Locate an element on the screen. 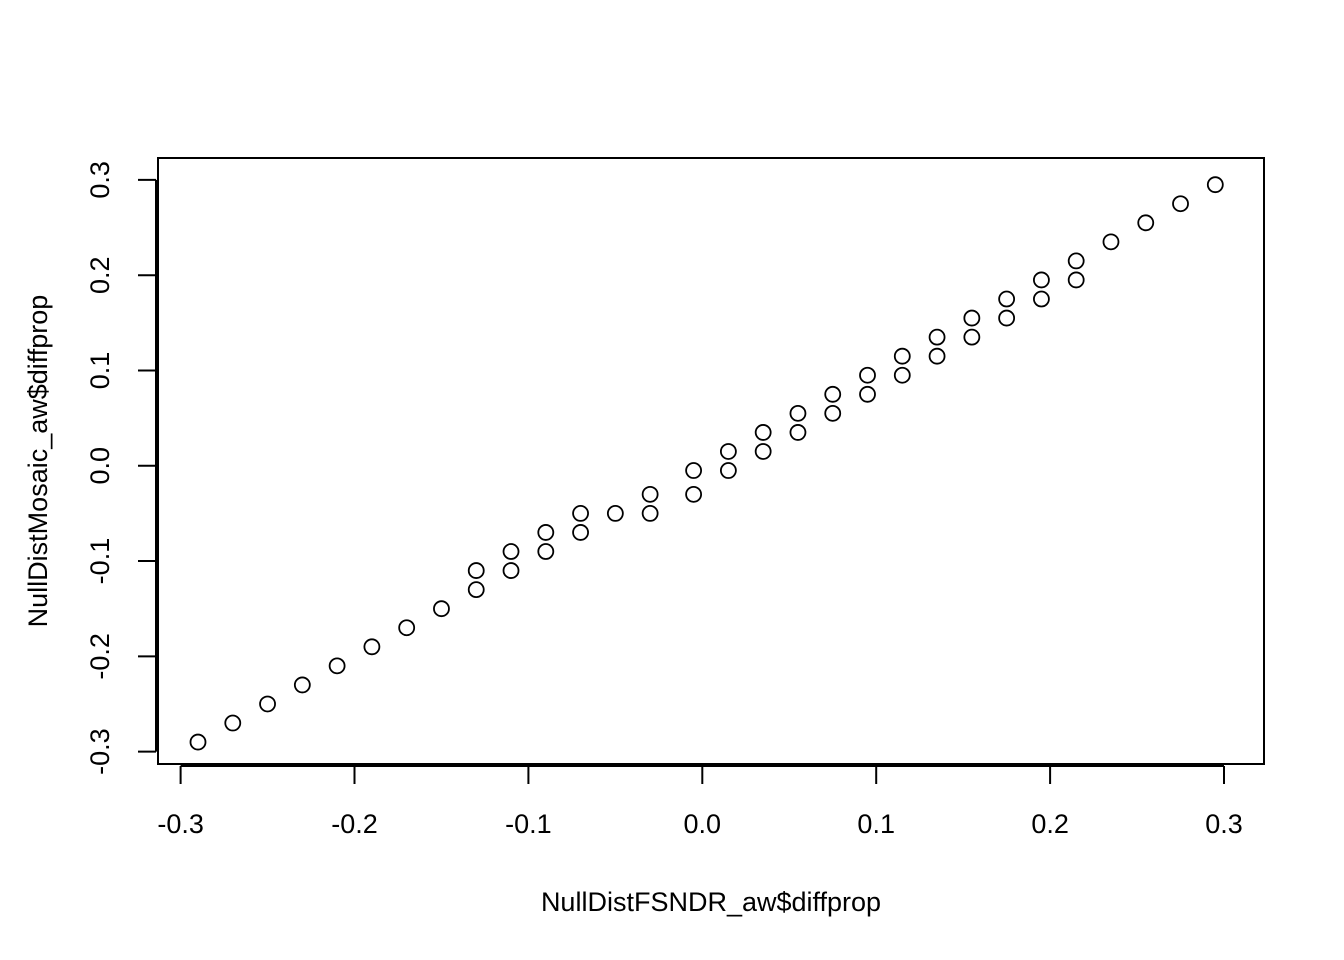 The image size is (1344, 960). x-tick-label: -0.3 is located at coordinates (180, 824).